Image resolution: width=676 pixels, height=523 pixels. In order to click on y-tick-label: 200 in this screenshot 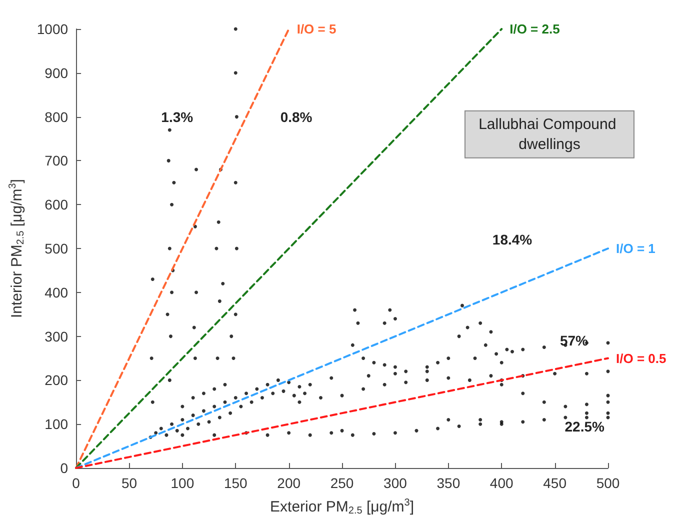, I will do `click(56, 380)`.